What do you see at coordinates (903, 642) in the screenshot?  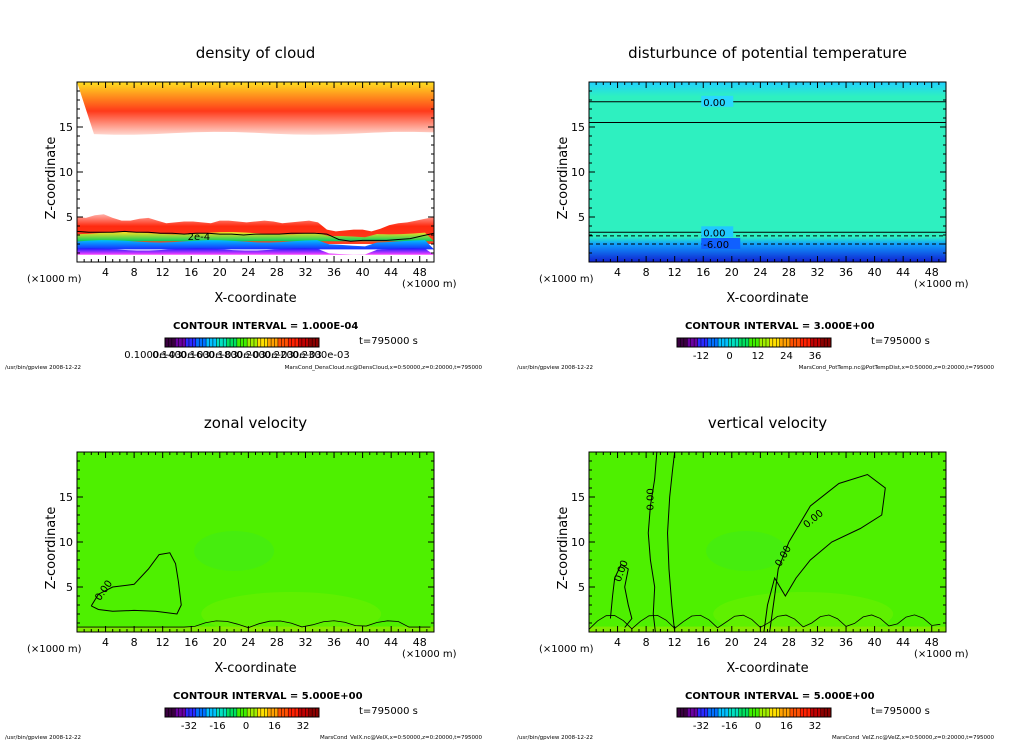 I see `x-tick-label: 44` at bounding box center [903, 642].